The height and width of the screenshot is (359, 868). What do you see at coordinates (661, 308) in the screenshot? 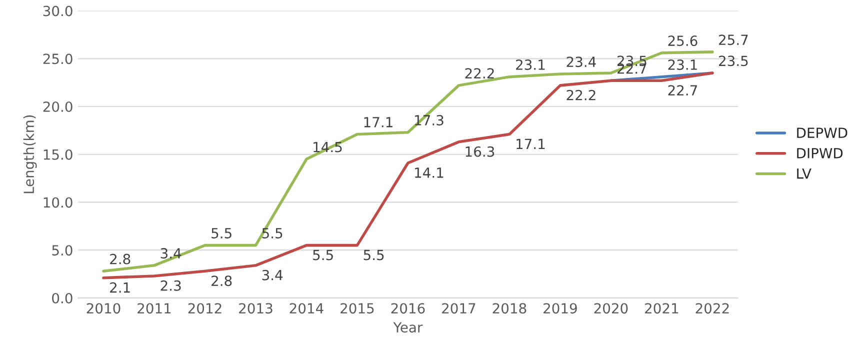
I see `x-tick-label: 2021` at bounding box center [661, 308].